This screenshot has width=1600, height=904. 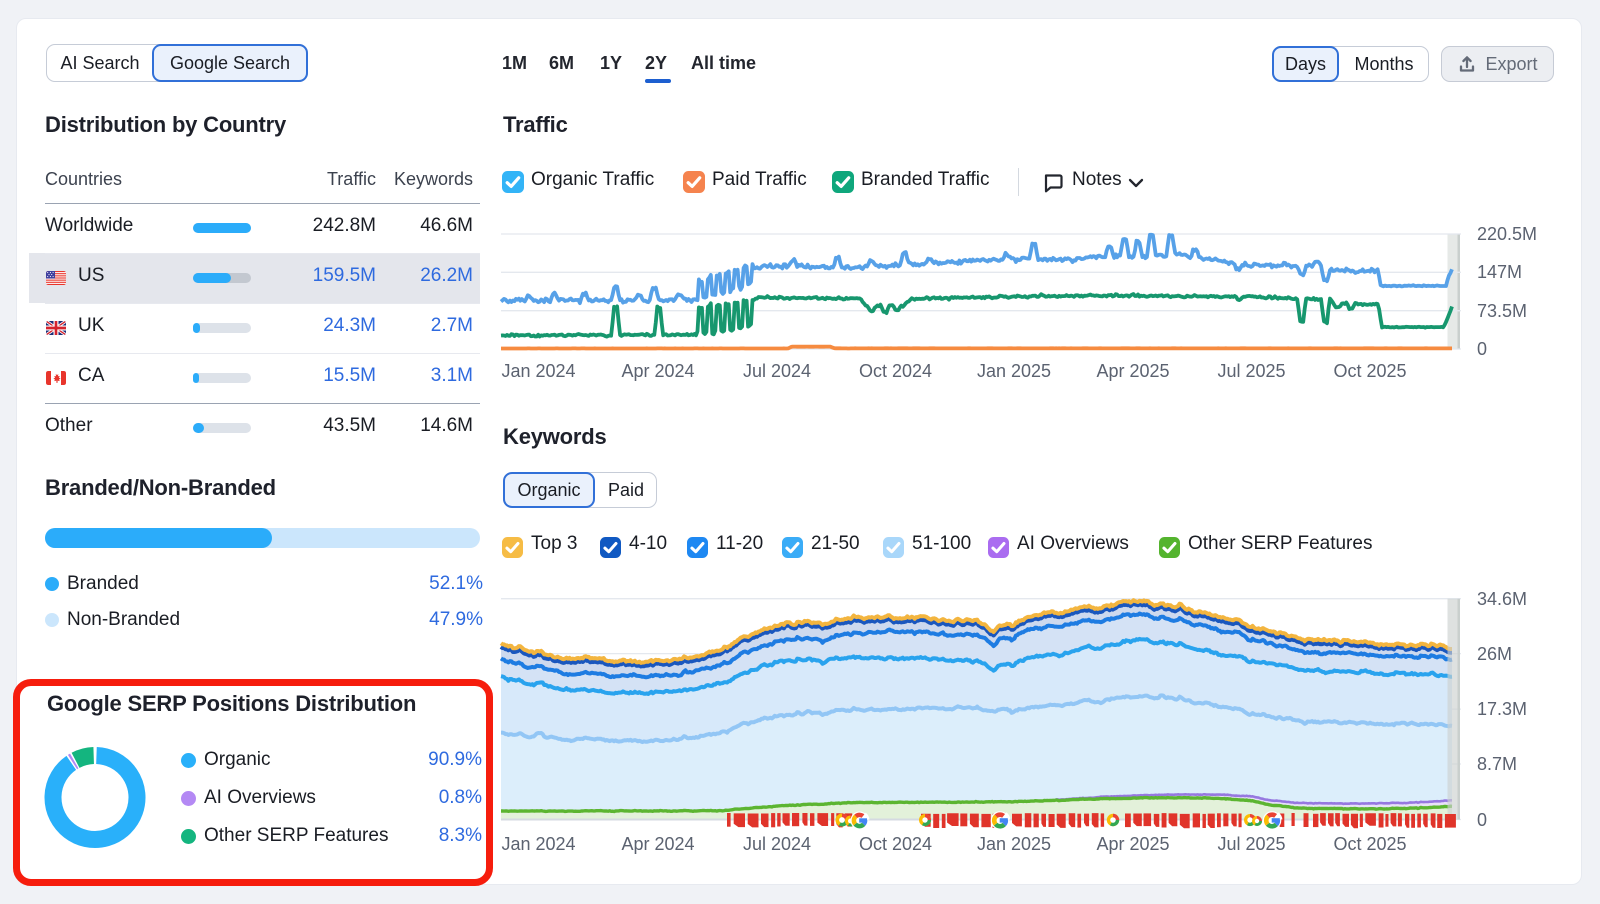 I want to click on svg-text: 147M, so click(x=1499, y=272).